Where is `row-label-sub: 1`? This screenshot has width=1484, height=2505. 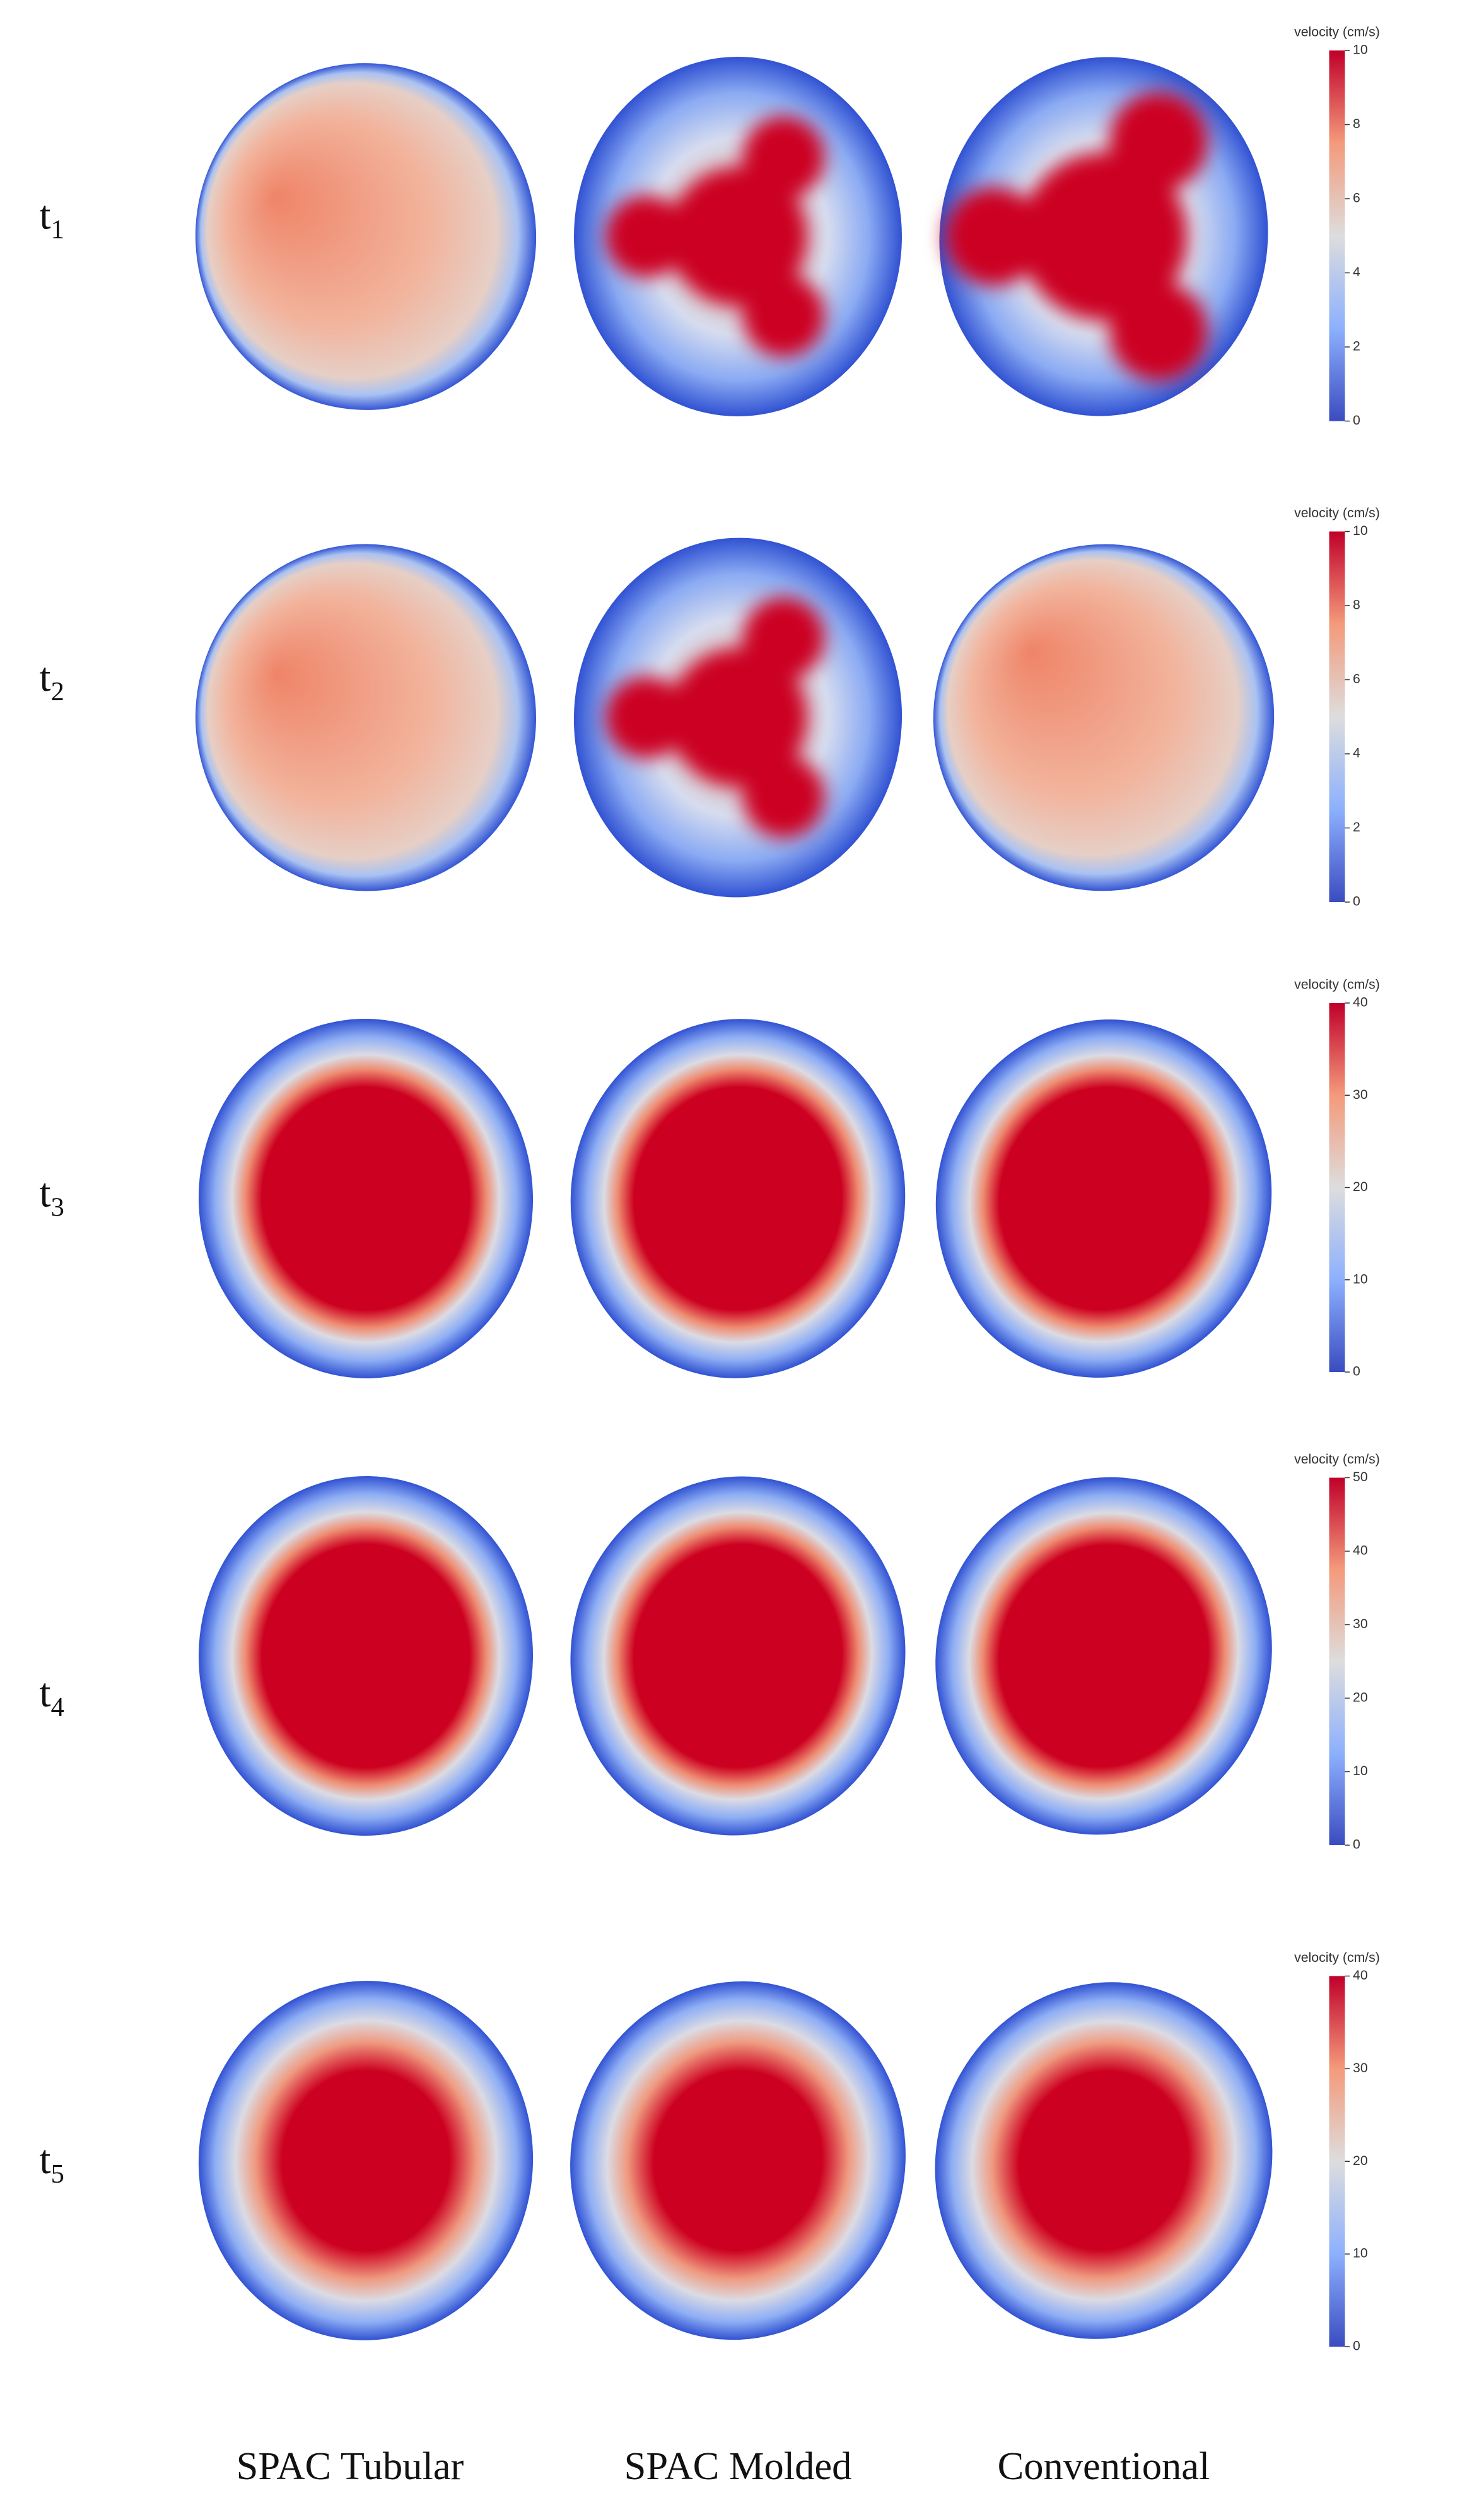 row-label-sub: 1 is located at coordinates (57, 230).